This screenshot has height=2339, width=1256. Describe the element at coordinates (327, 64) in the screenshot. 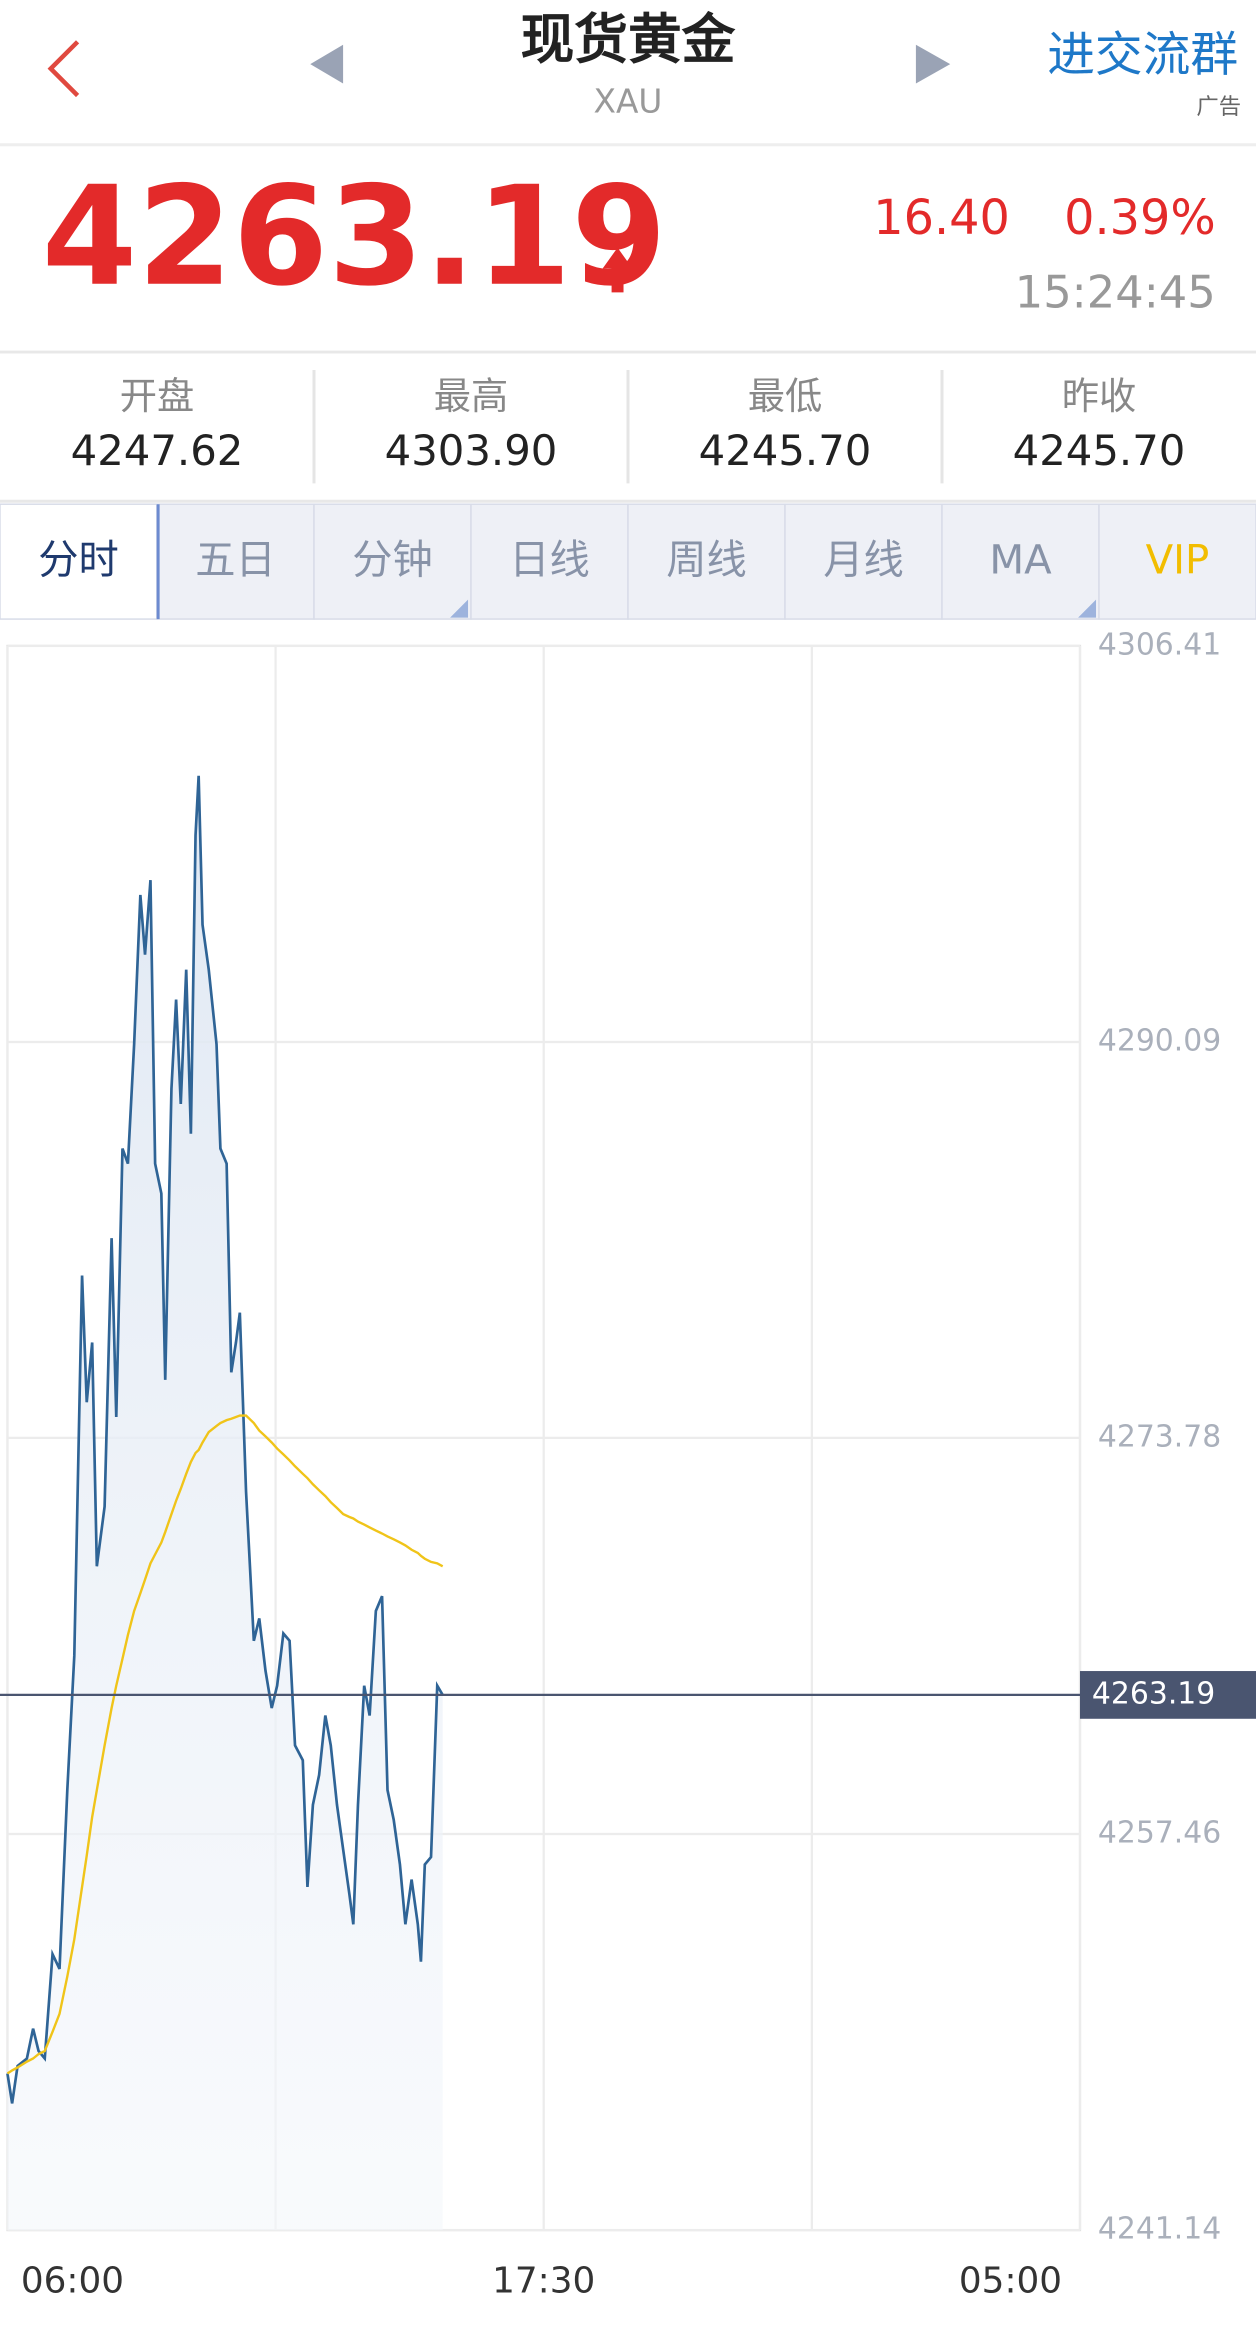

I see `prev-button` at that location.